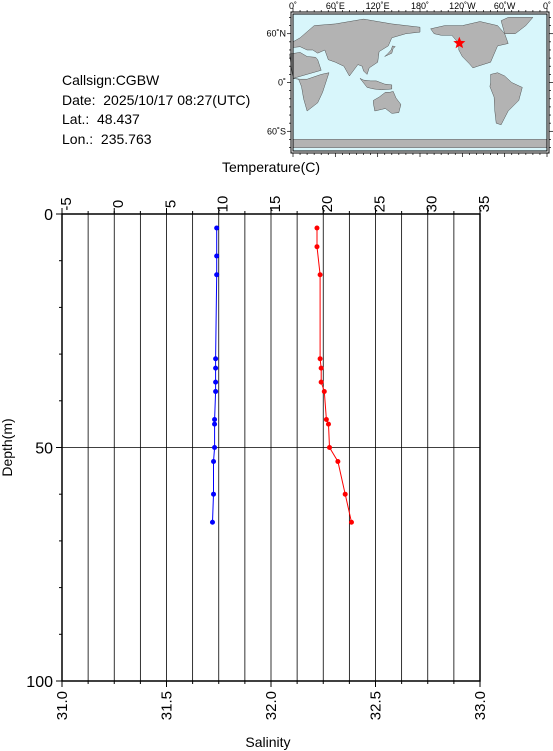  I want to click on temperature-tick-label: 25, so click(379, 204).